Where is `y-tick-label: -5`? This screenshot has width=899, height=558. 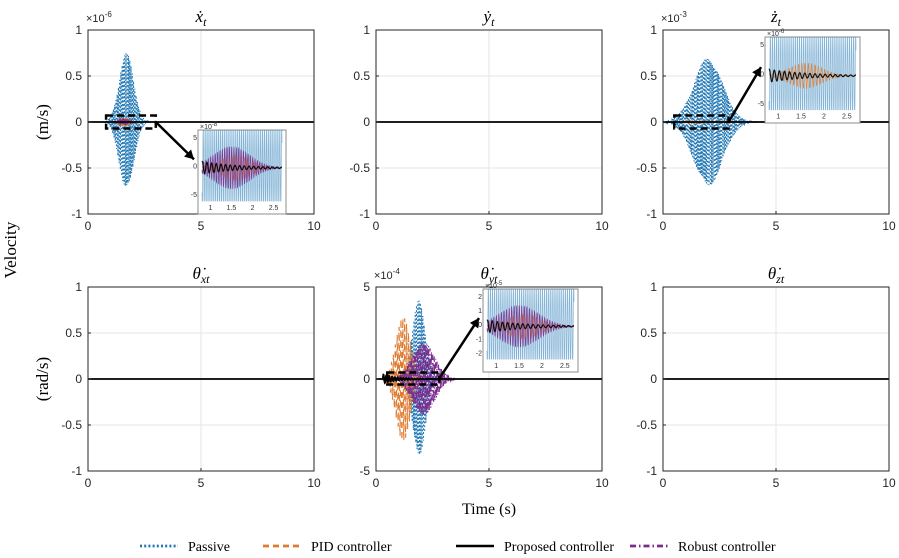
y-tick-label: -5 is located at coordinates (364, 471).